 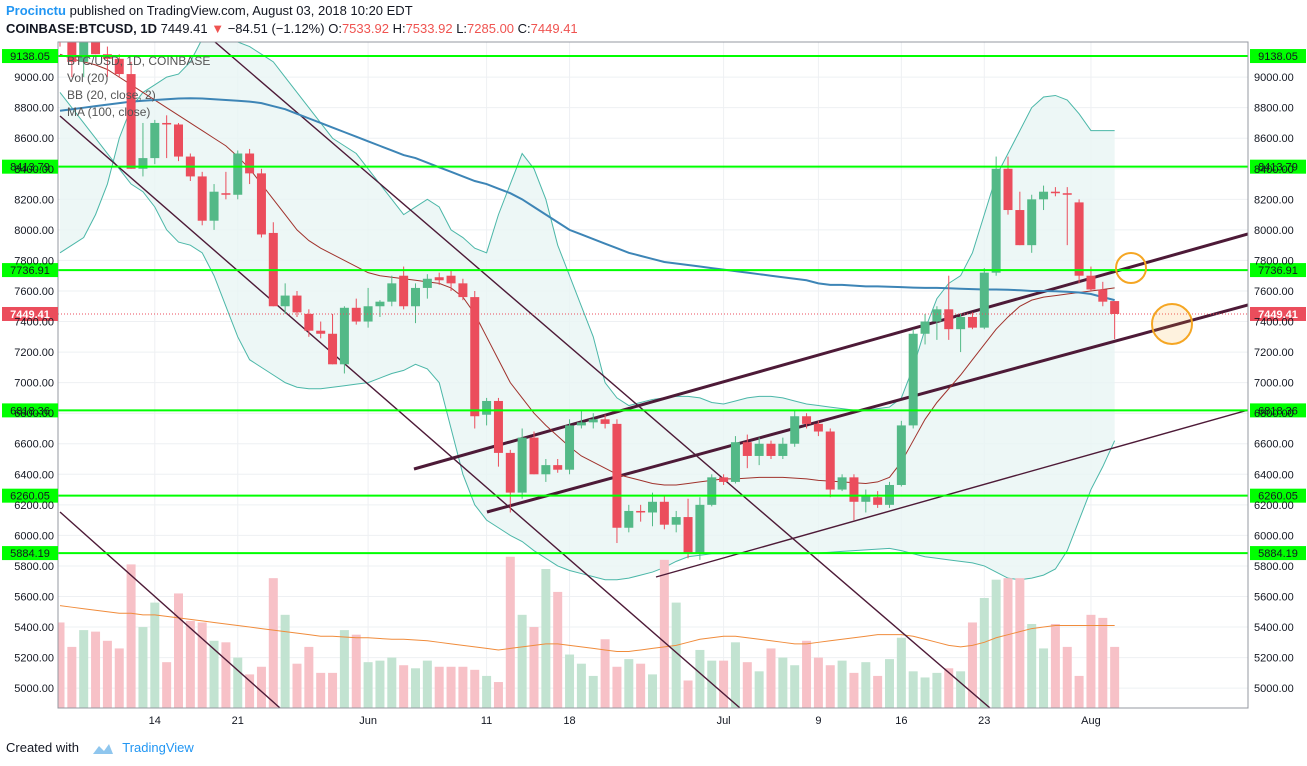 I want to click on y-tick-label-left: 7200.00, so click(x=34, y=353).